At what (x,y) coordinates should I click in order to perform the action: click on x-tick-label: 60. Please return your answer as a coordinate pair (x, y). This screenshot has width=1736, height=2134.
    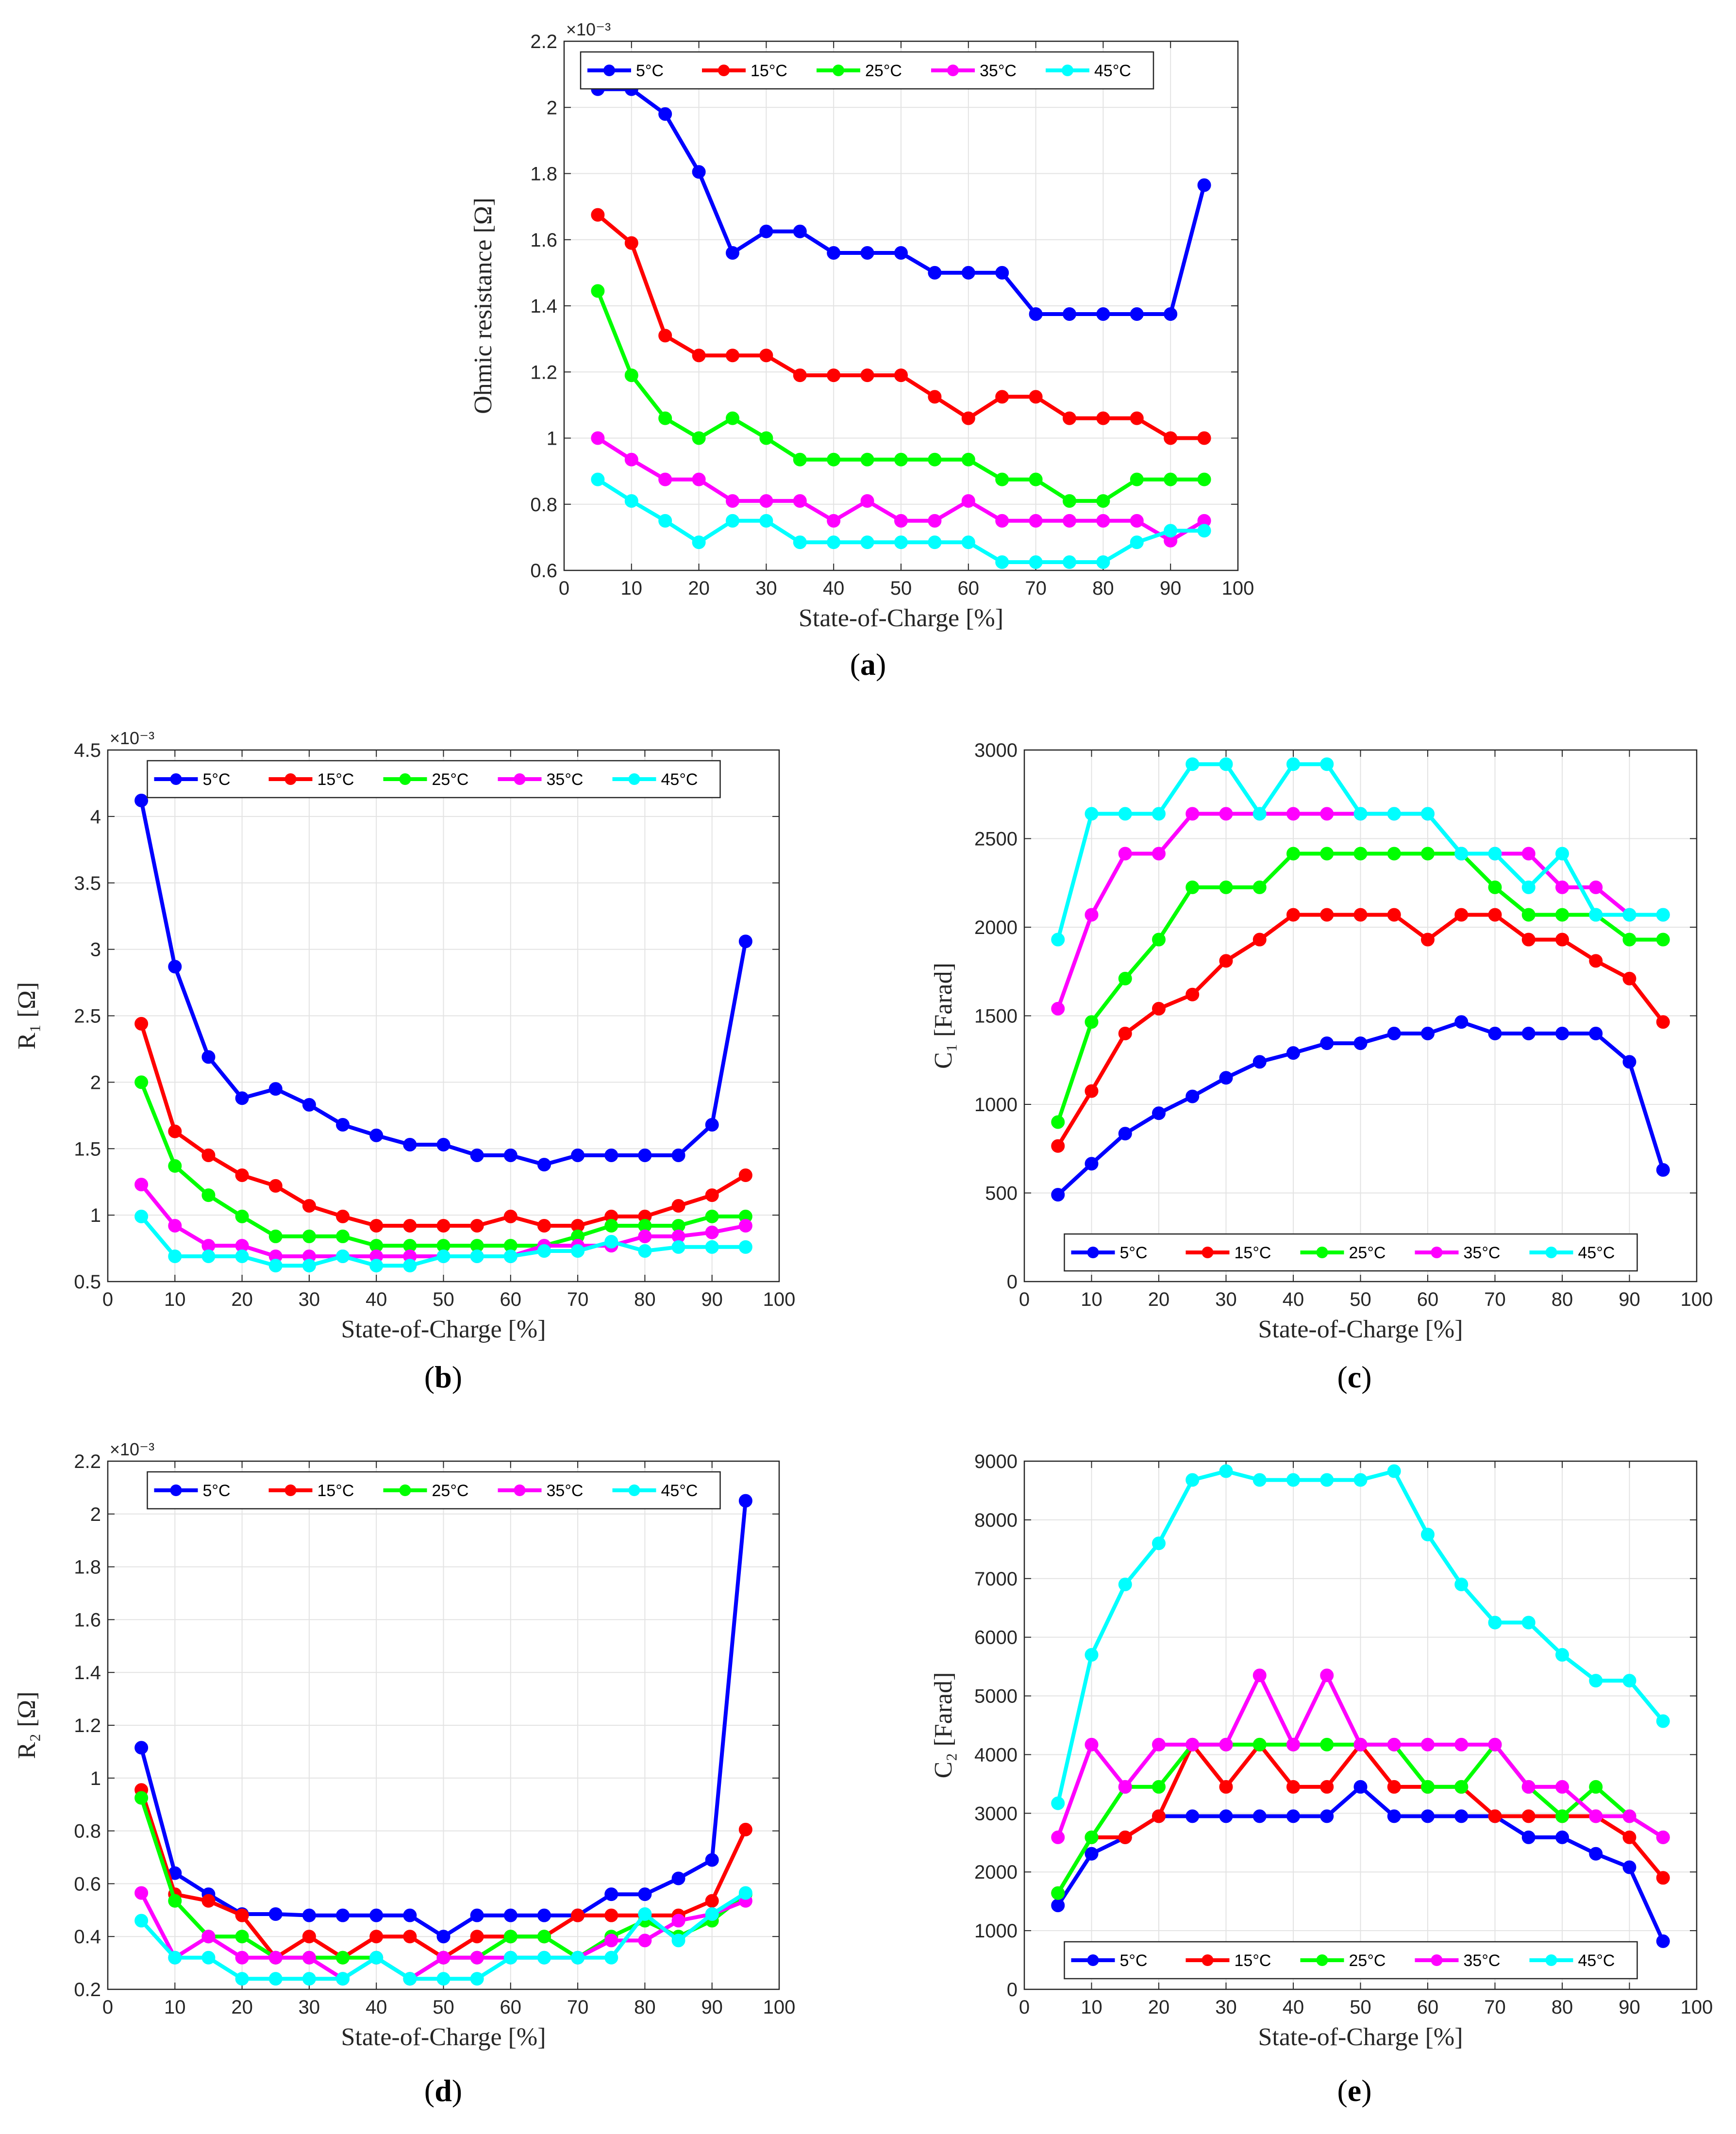
    Looking at the image, I should click on (511, 1299).